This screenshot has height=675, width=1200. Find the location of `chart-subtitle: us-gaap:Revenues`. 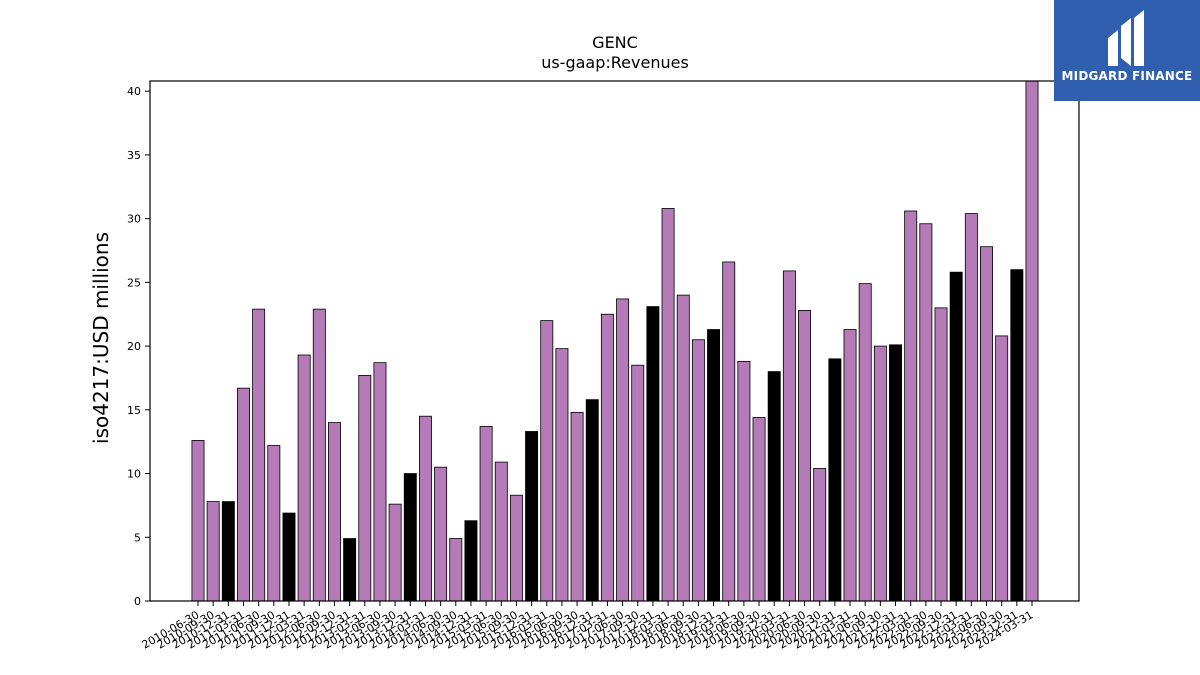

chart-subtitle: us-gaap:Revenues is located at coordinates (615, 62).